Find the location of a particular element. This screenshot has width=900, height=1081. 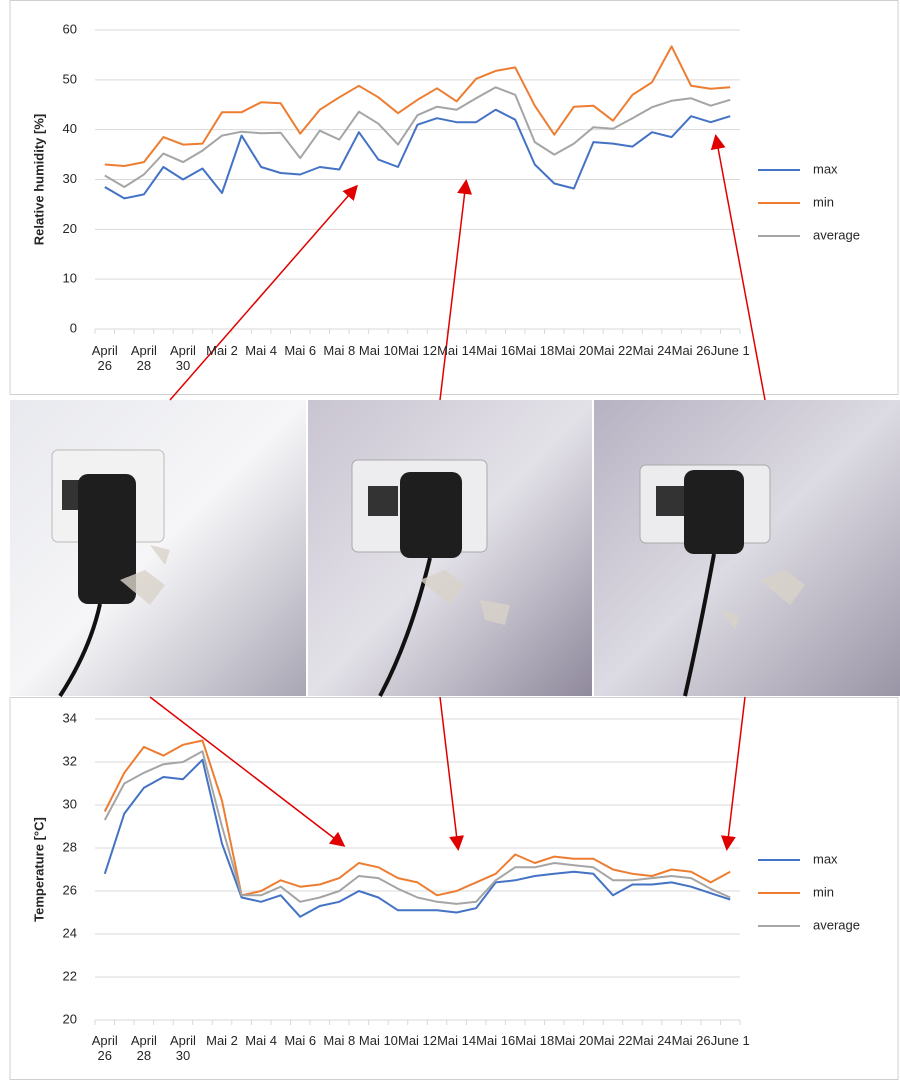

y-tick-label: 10 is located at coordinates (70, 278).